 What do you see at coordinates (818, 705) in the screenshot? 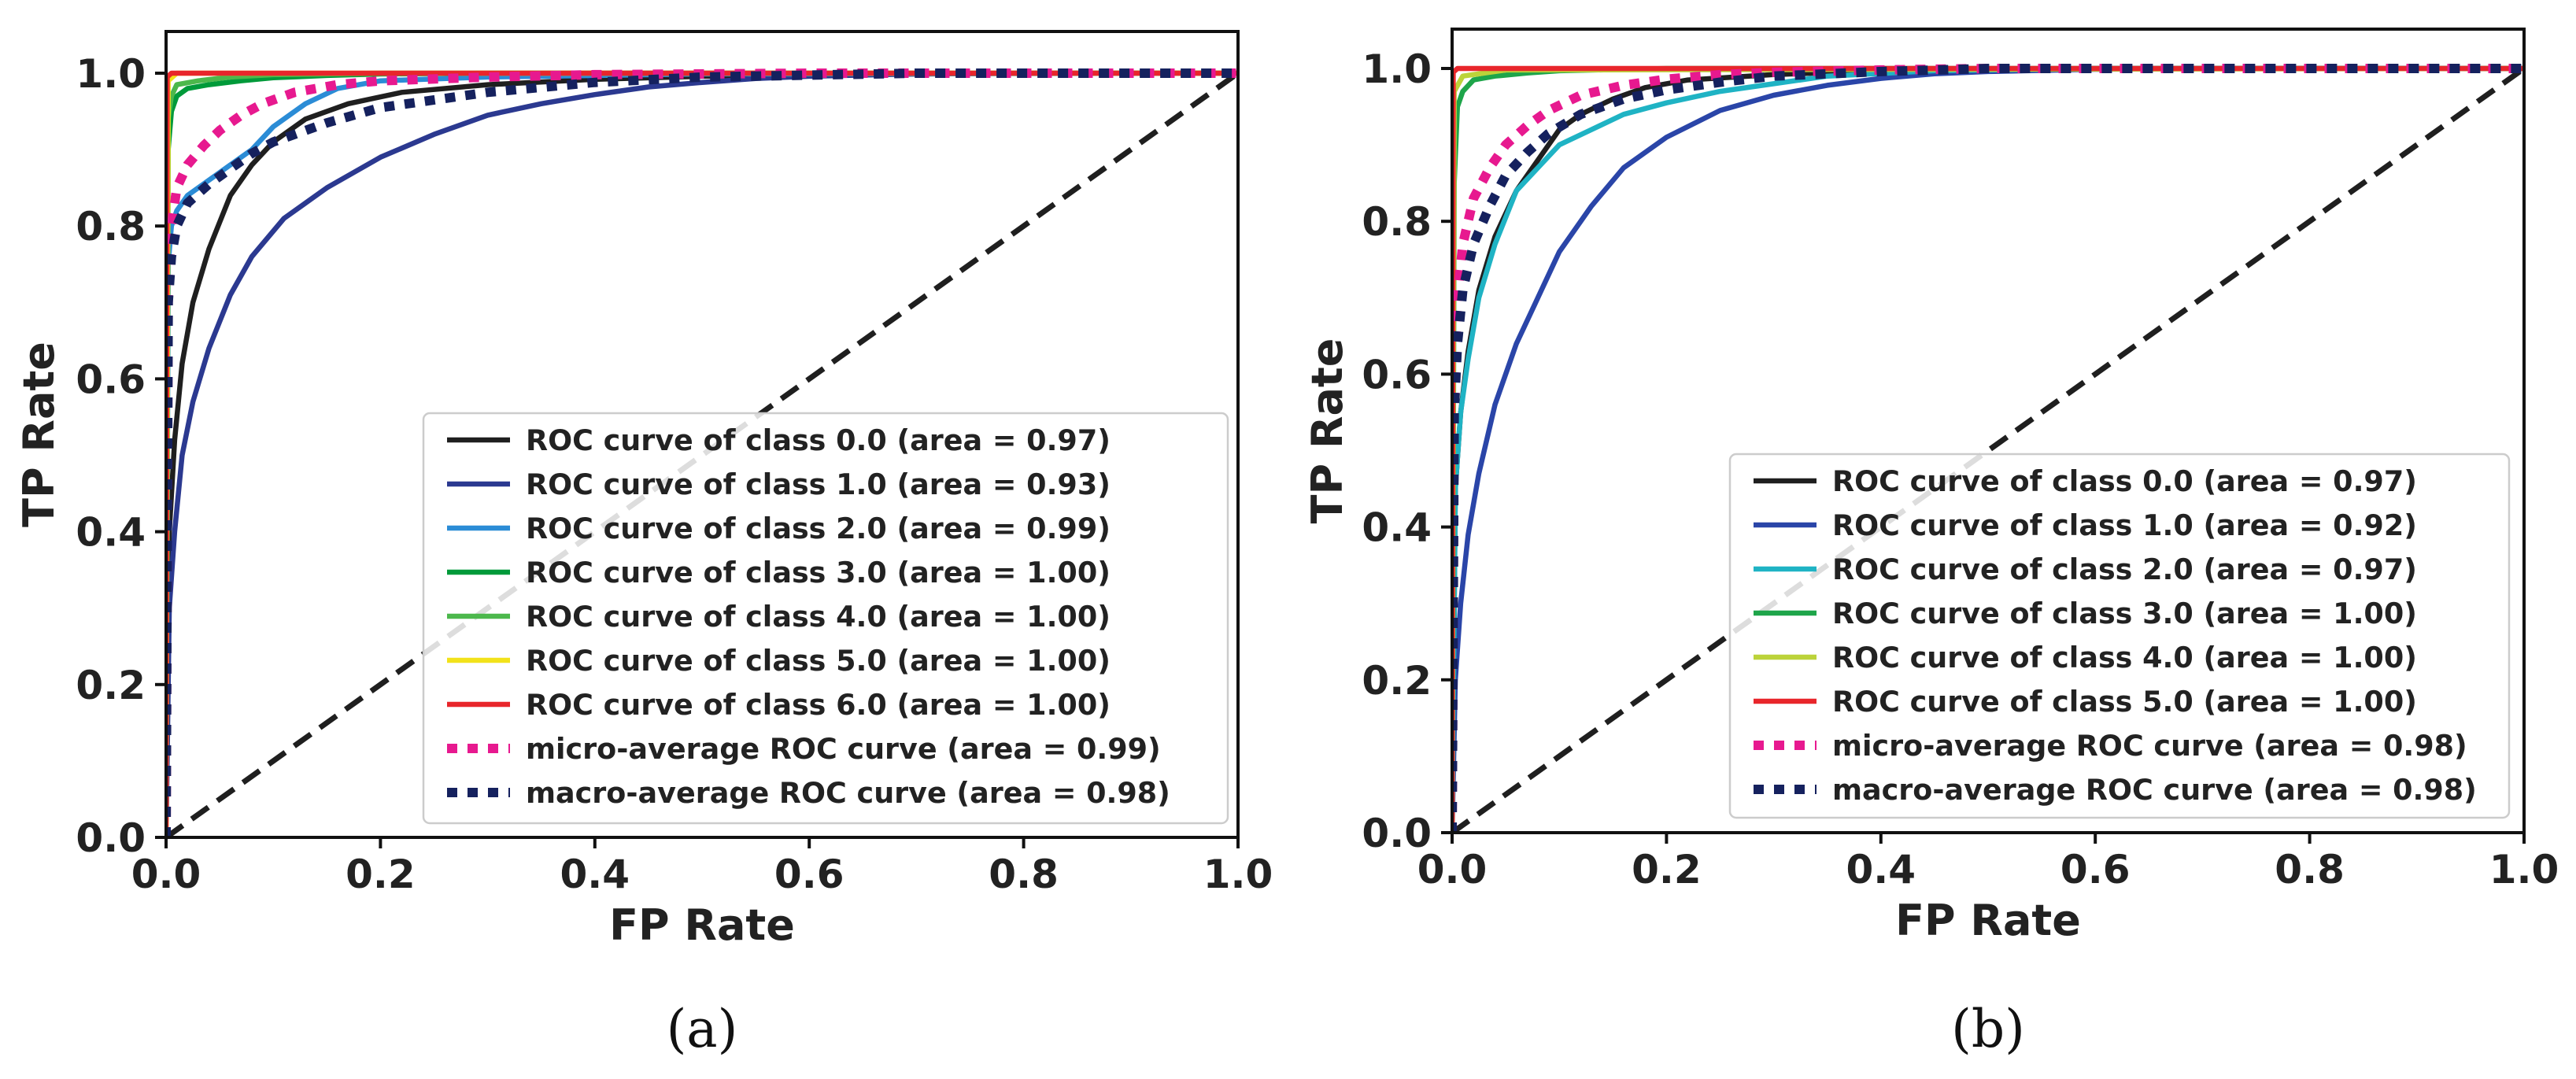
I see `legend-label: ROC curve of class 6.0 (area = 1.00)` at bounding box center [818, 705].